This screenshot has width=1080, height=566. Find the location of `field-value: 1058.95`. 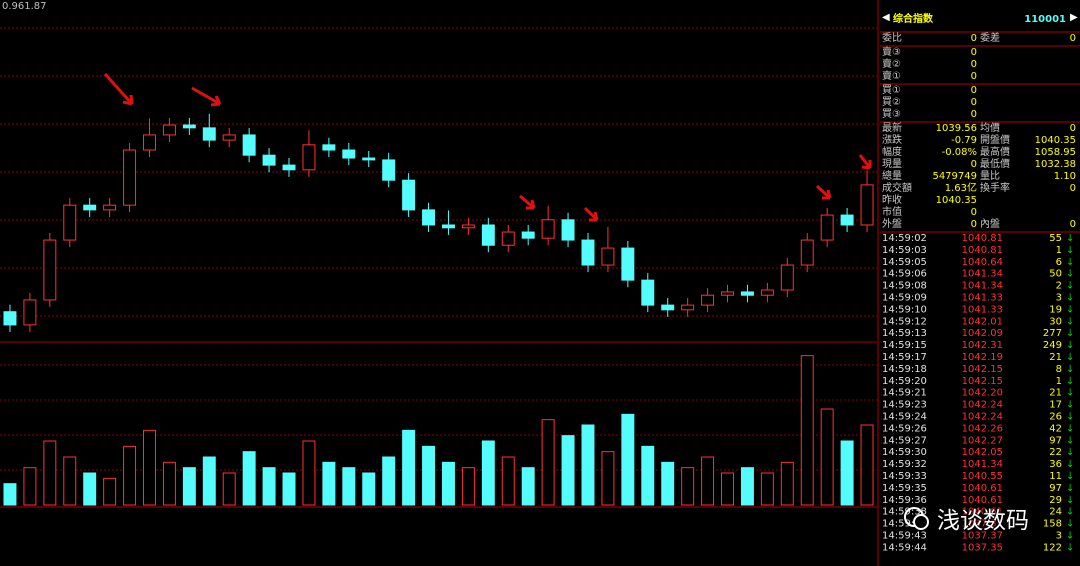

field-value: 1058.95 is located at coordinates (1055, 152).